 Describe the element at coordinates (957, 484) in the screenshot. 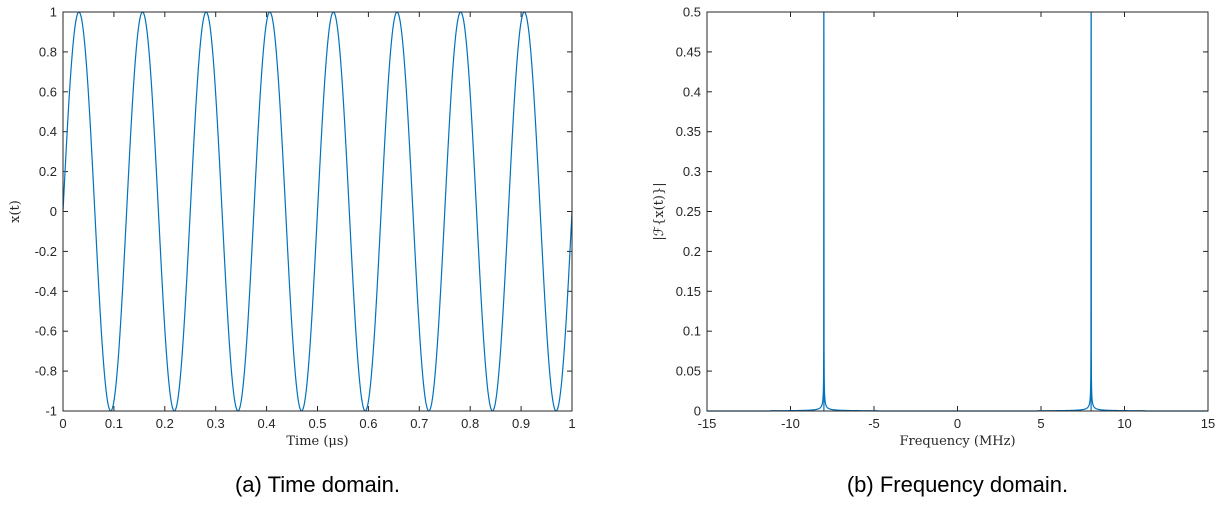

I see `caption: (b) Frequency domain.` at that location.